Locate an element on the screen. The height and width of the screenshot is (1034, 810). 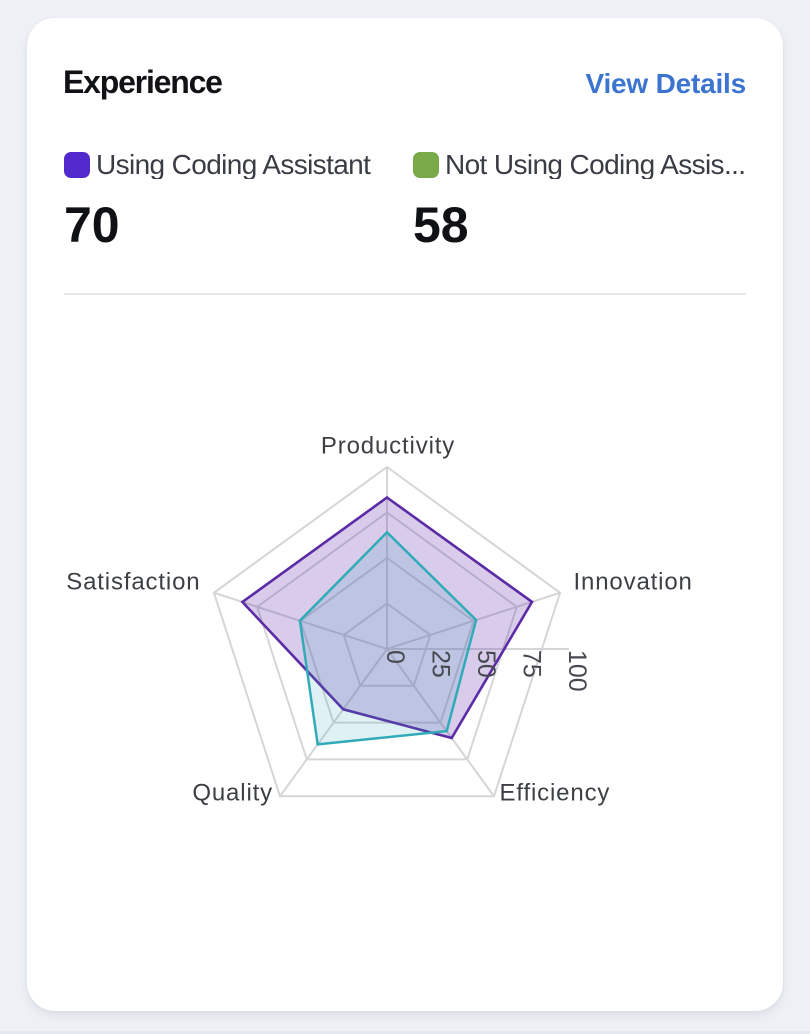
svg-text: 75 is located at coordinates (532, 664).